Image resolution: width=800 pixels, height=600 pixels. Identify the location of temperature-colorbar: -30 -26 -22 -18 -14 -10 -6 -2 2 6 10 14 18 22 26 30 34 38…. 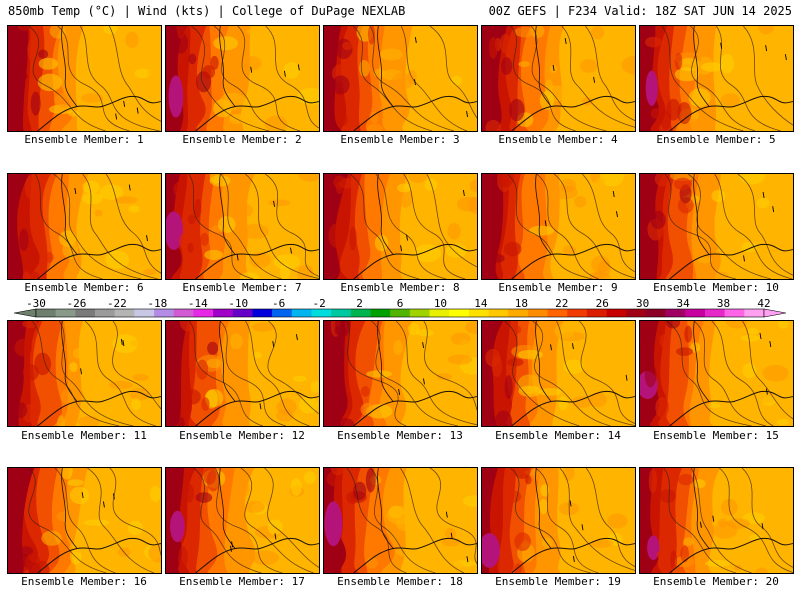
(400, 307).